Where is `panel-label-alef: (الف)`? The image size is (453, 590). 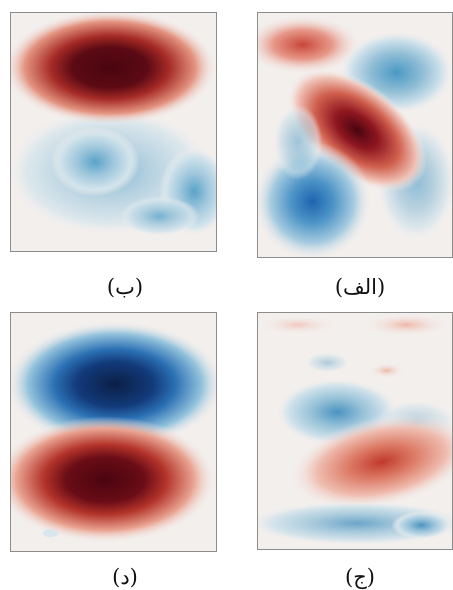
panel-label-alef: (الف) is located at coordinates (360, 287).